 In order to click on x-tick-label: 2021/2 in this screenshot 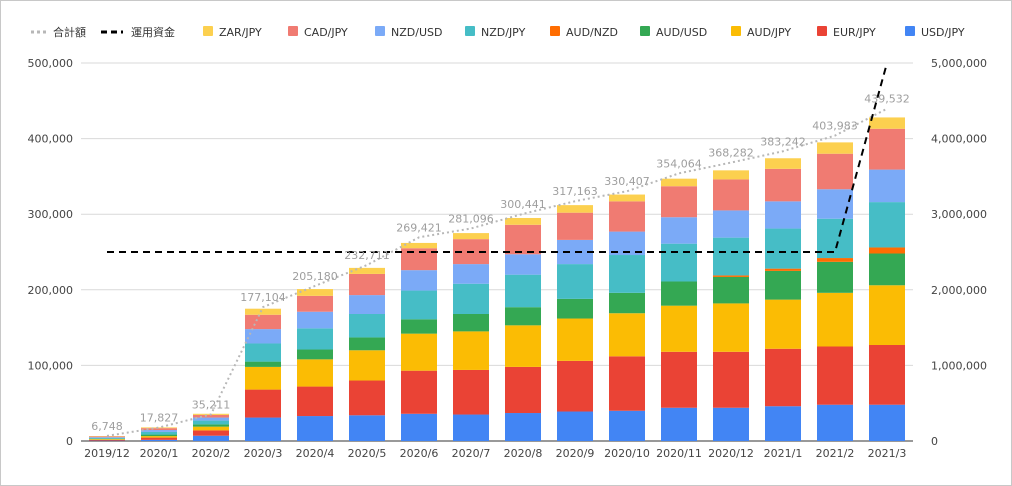, I will do `click(835, 453)`.